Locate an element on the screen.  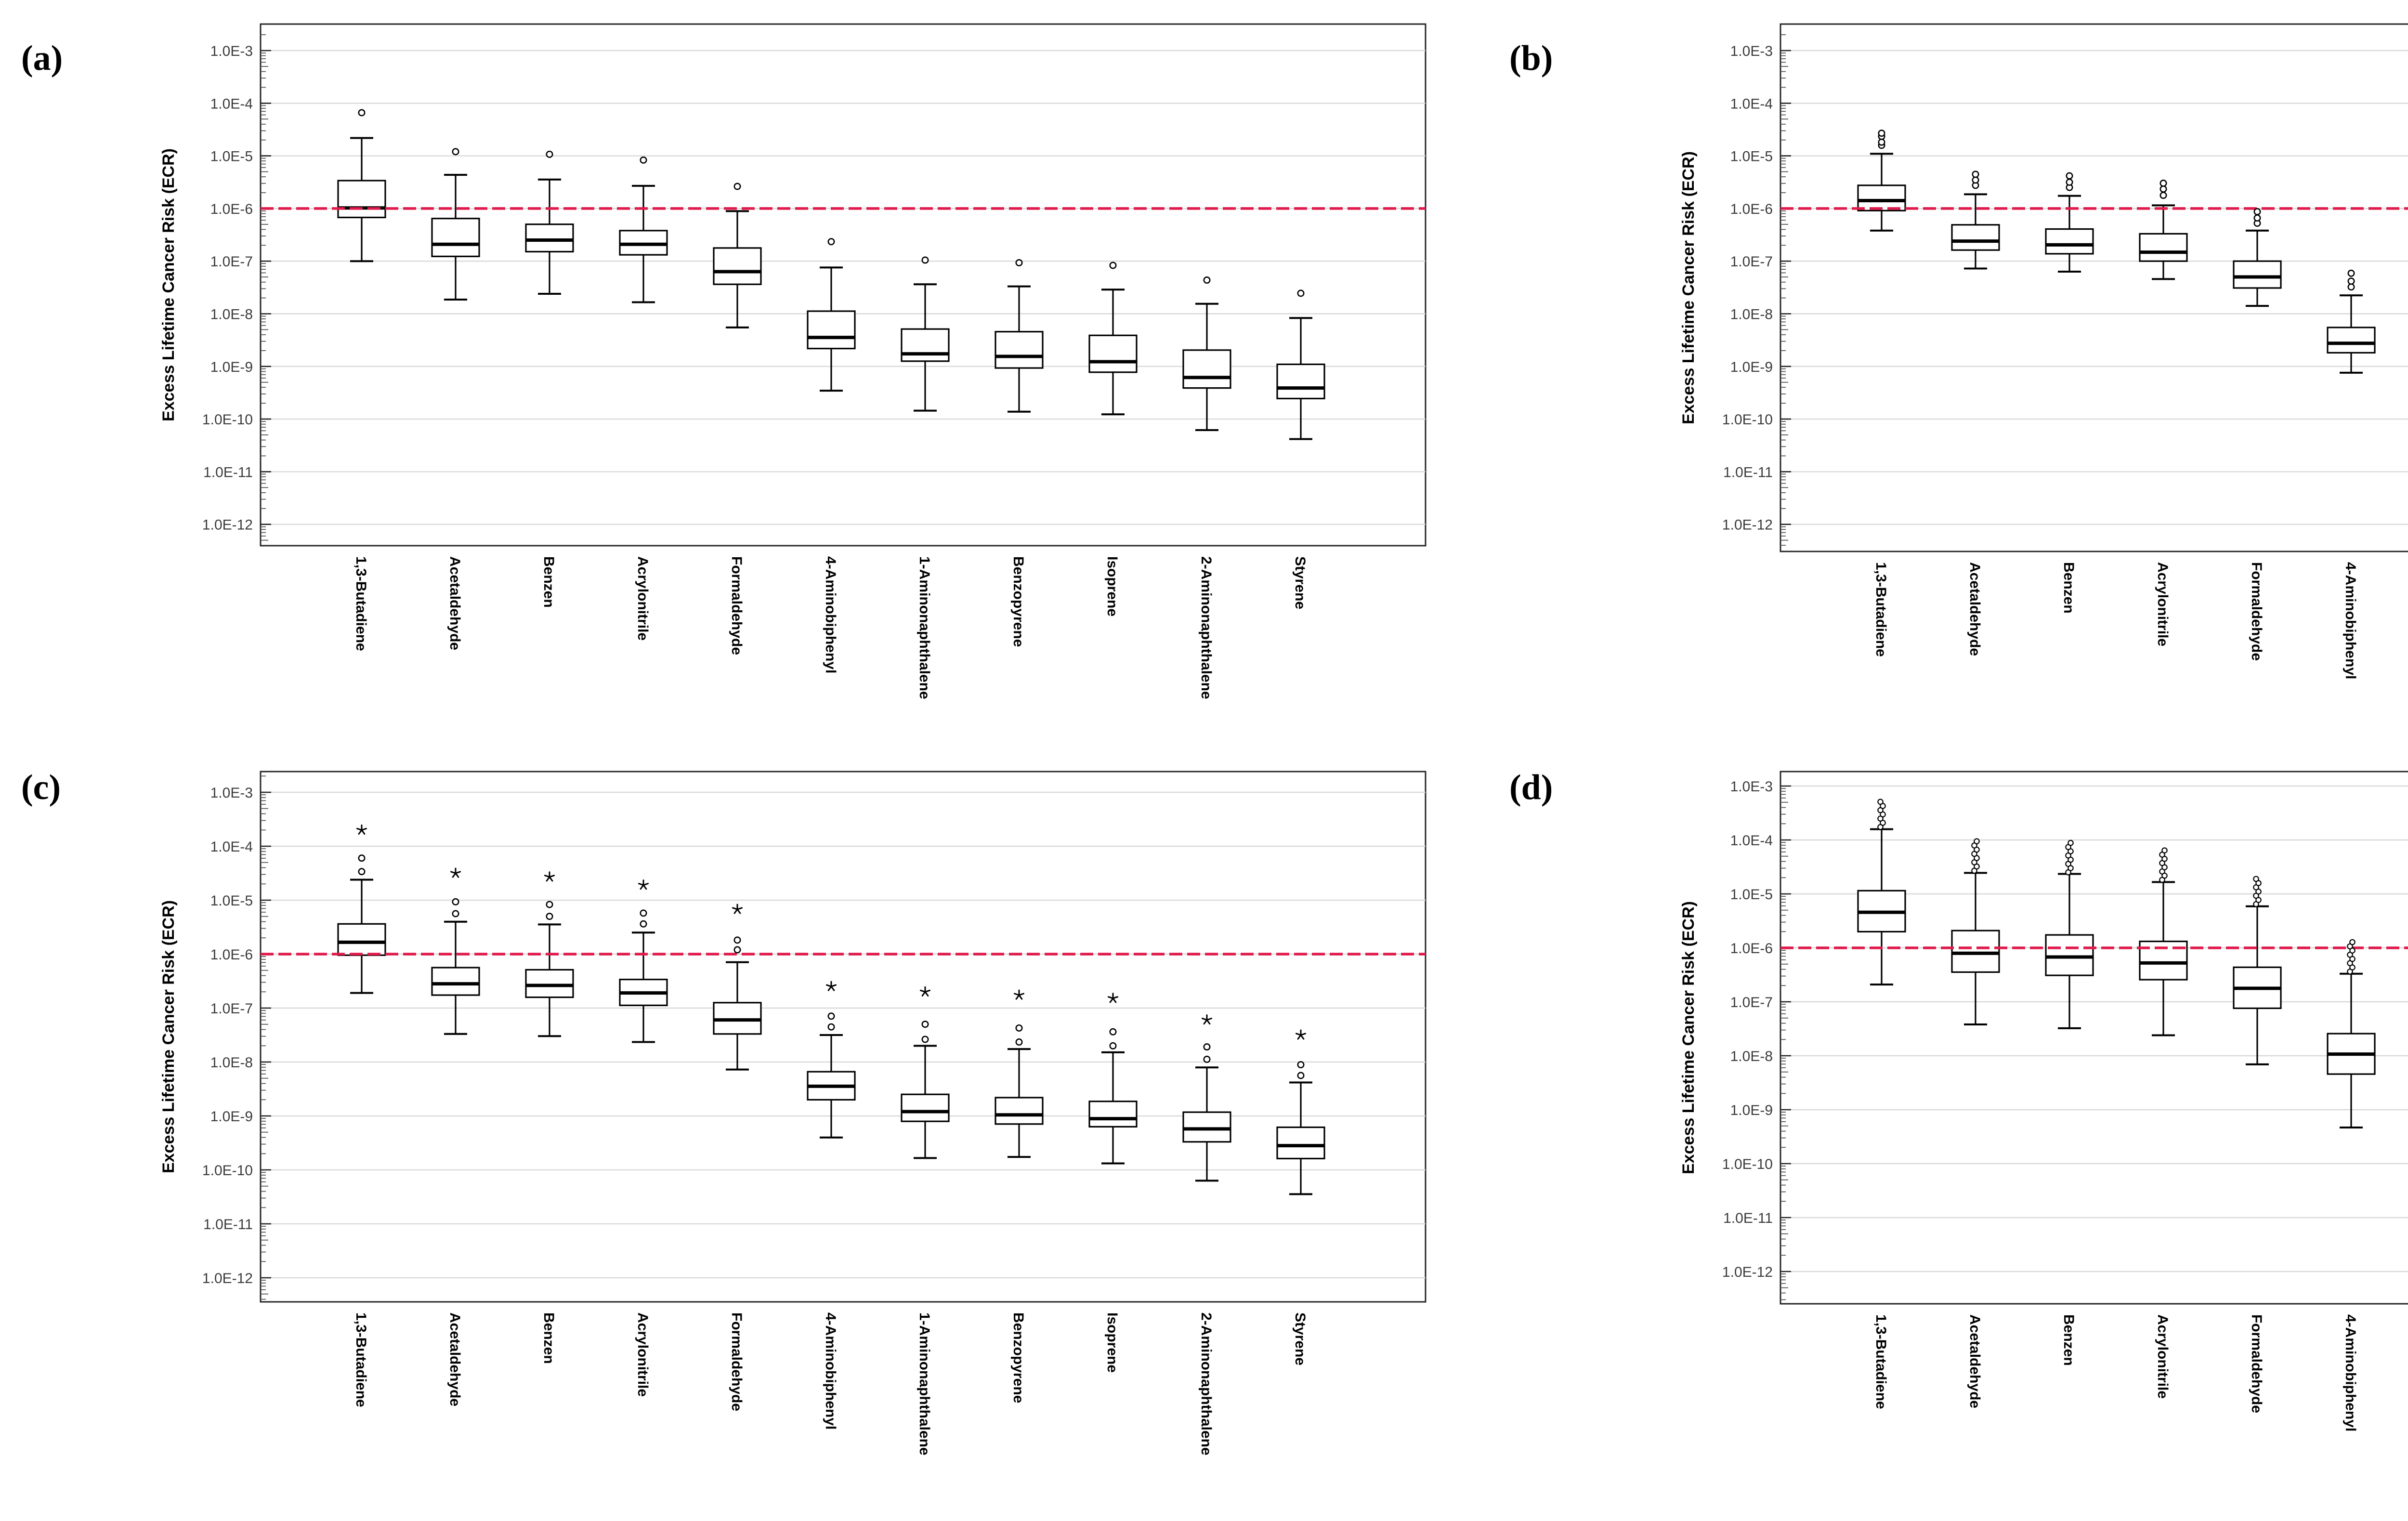
category-label: 1,3-Butadiene is located at coordinates (1881, 1361).